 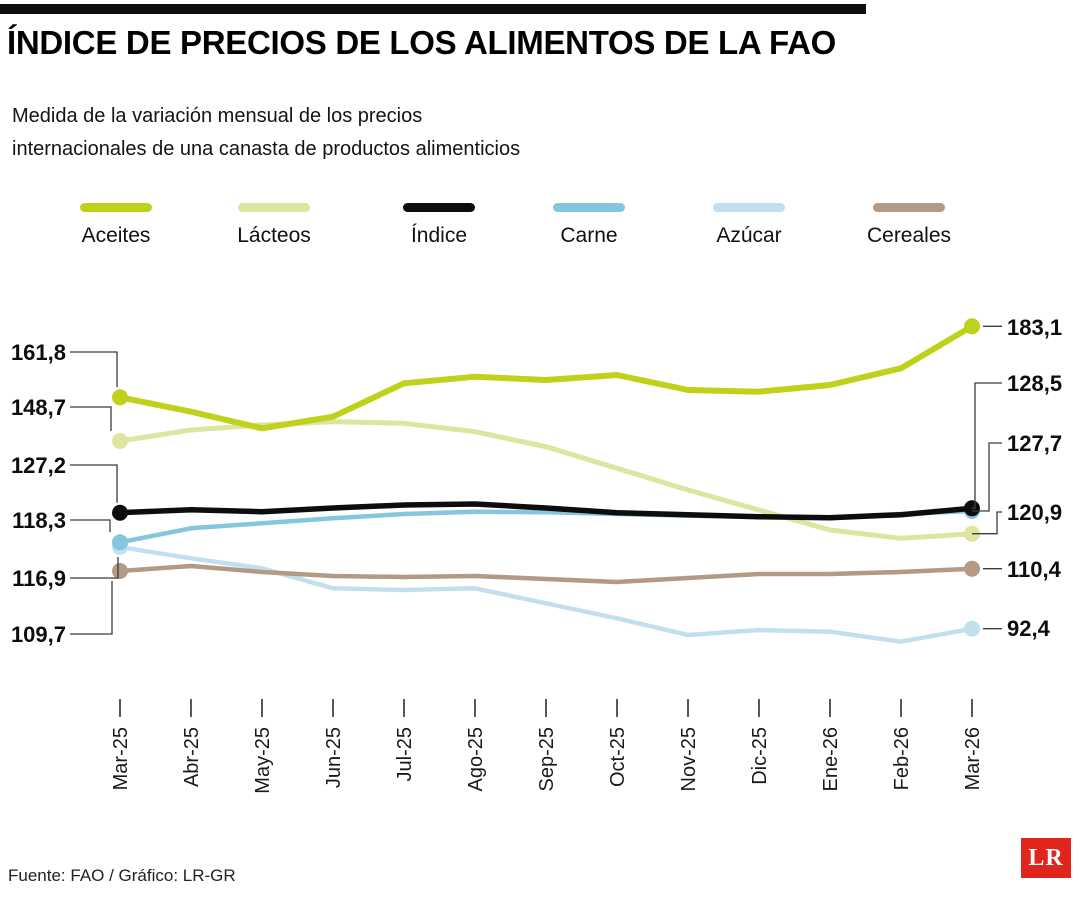 I want to click on series-indice, so click(x=546, y=510).